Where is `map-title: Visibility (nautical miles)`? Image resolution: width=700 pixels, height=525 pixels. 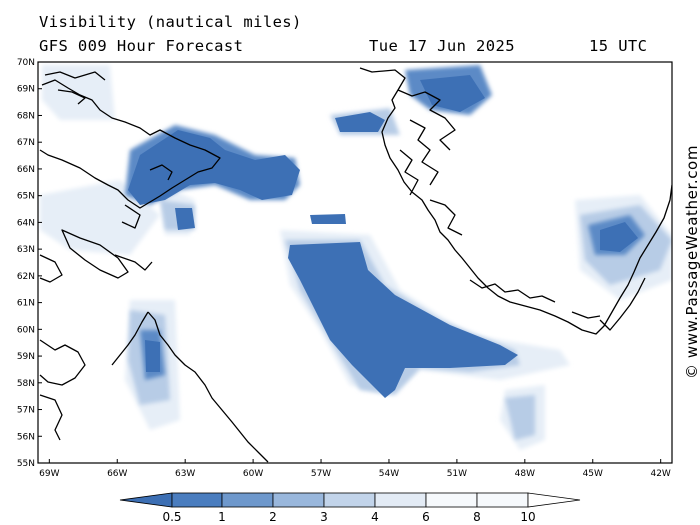
map-title: Visibility (nautical miles) is located at coordinates (170, 22).